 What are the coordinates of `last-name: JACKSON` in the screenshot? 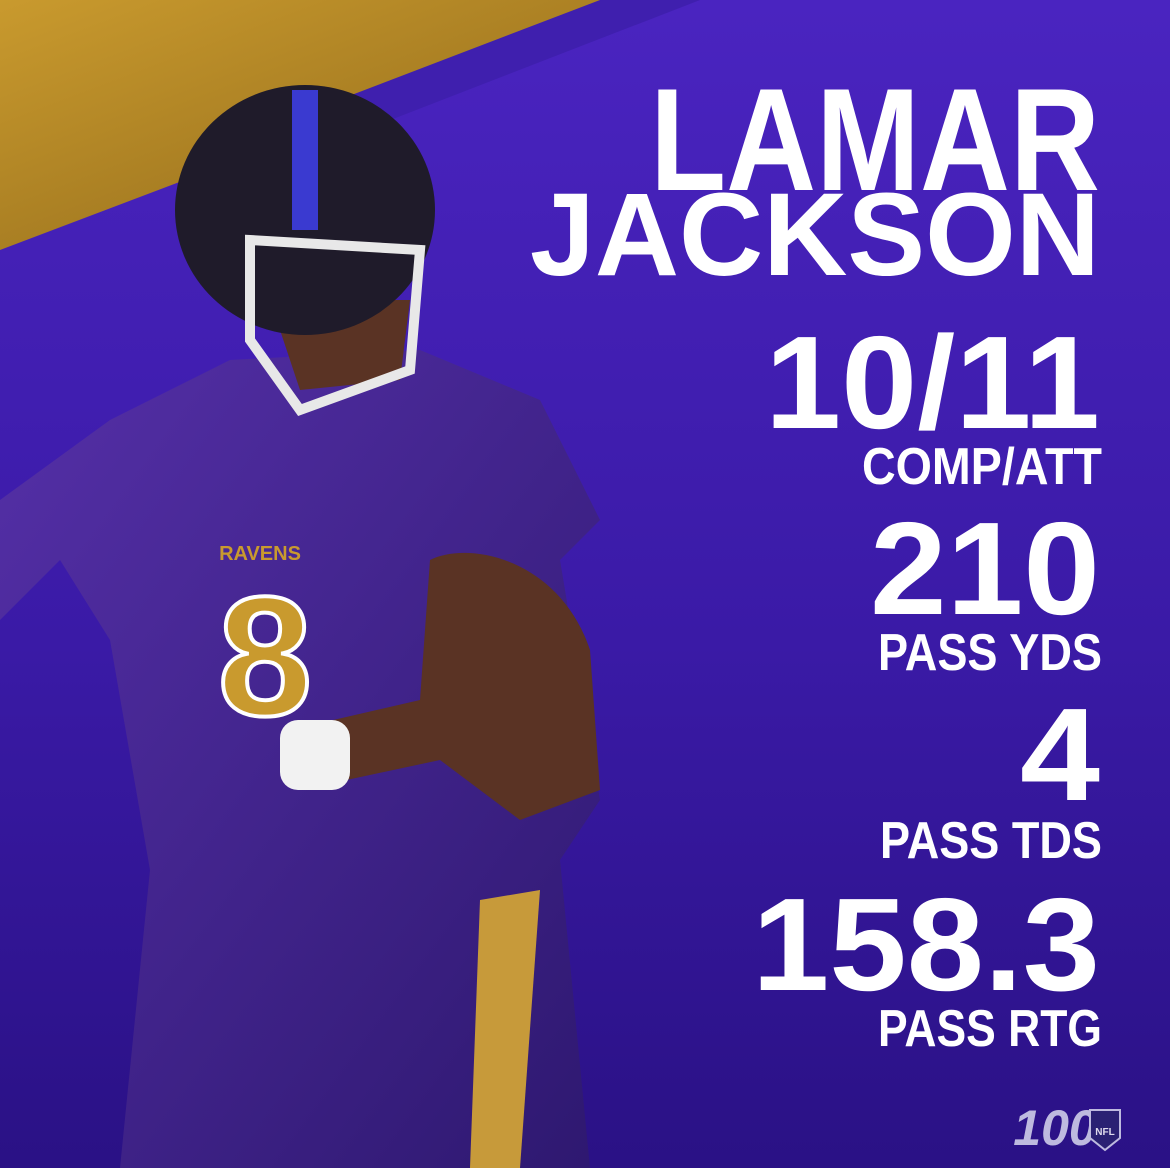 It's located at (815, 235).